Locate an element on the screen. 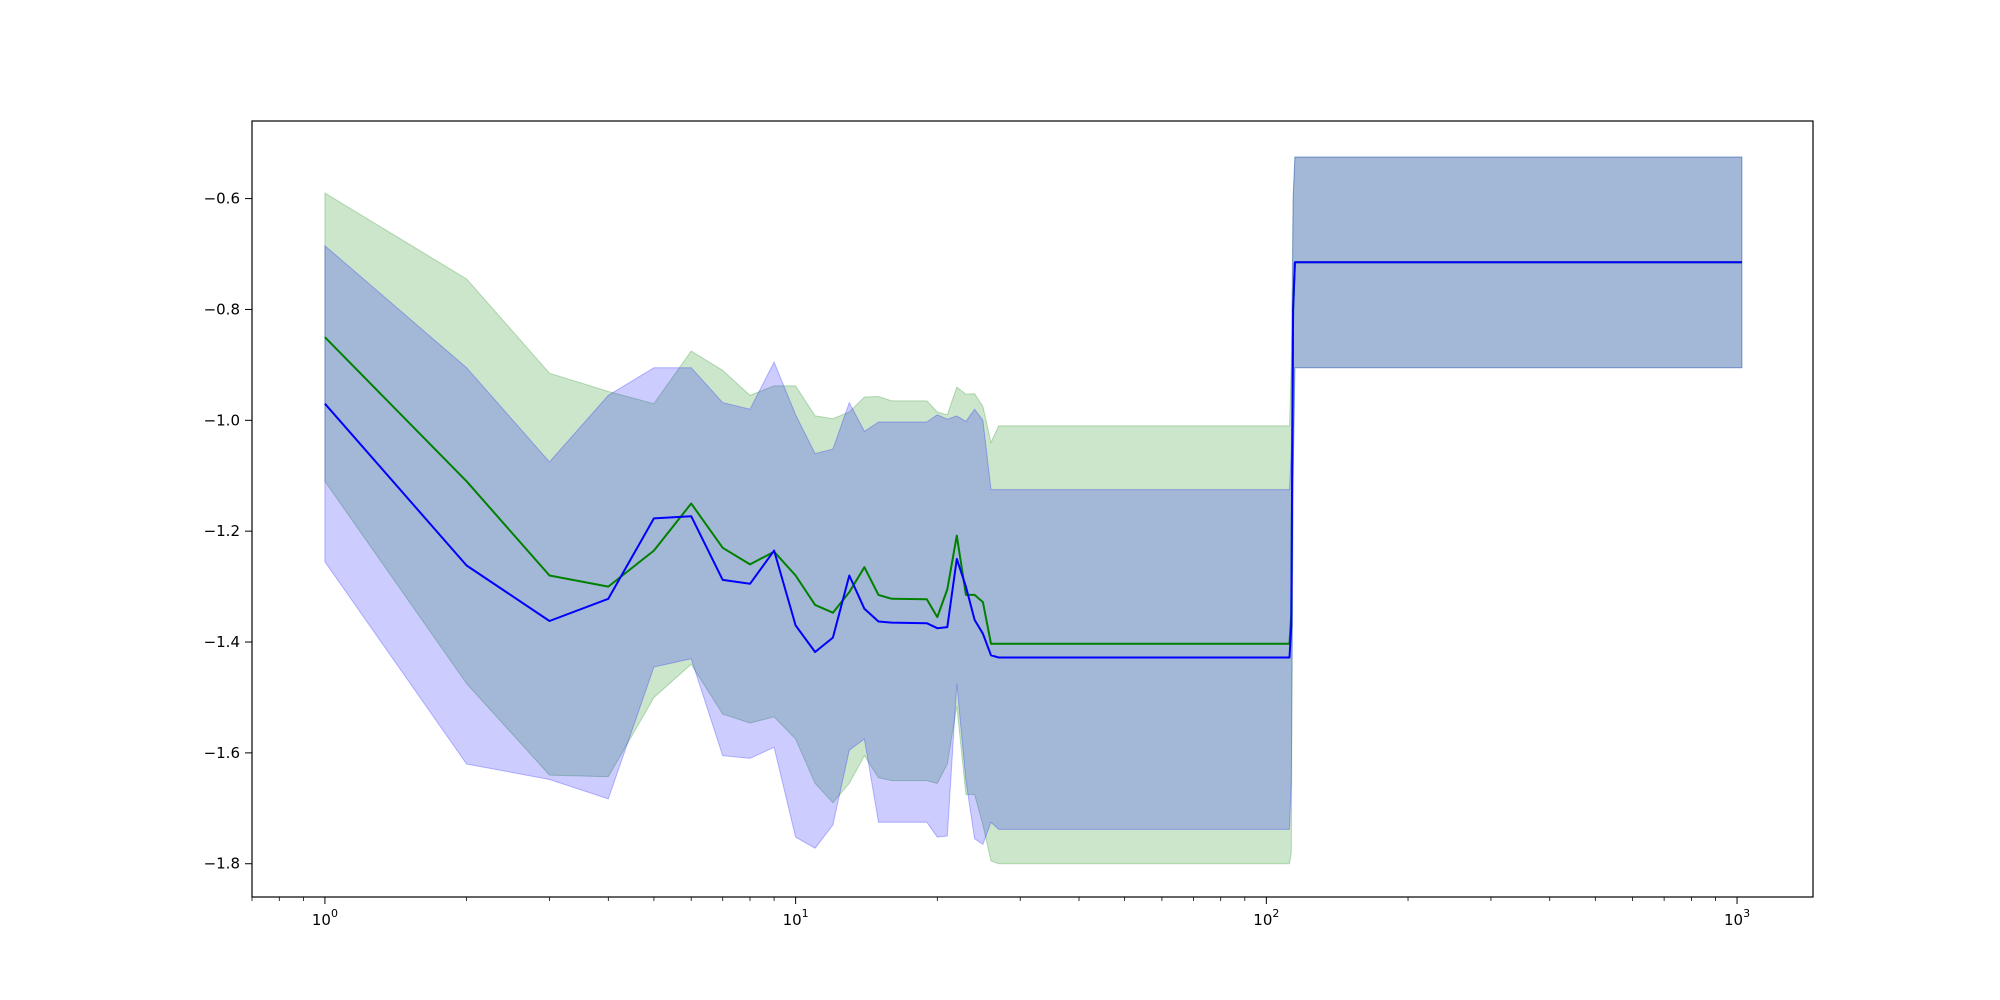 Image resolution: width=2000 pixels, height=1000 pixels. y-tick-label: −1.6 is located at coordinates (222, 753).